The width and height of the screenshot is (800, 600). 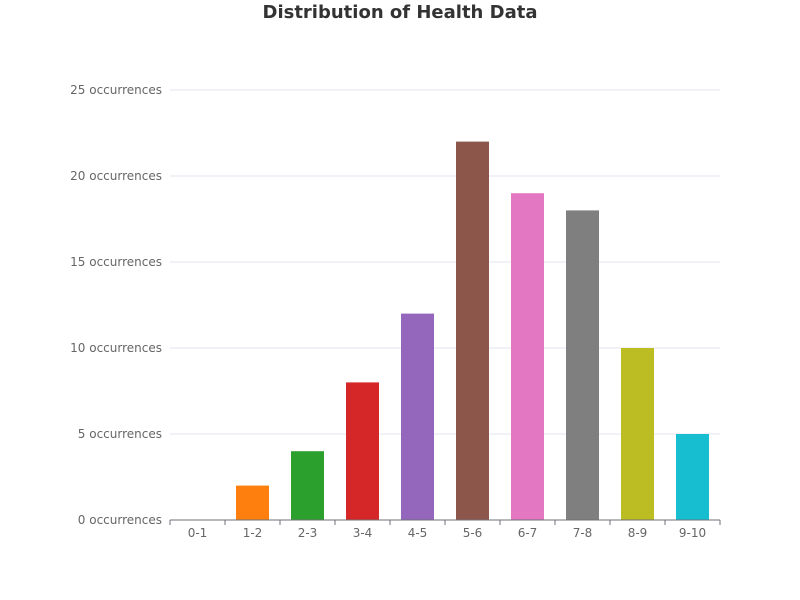 I want to click on x-tick-label-6-7: 6-7, so click(x=528, y=533).